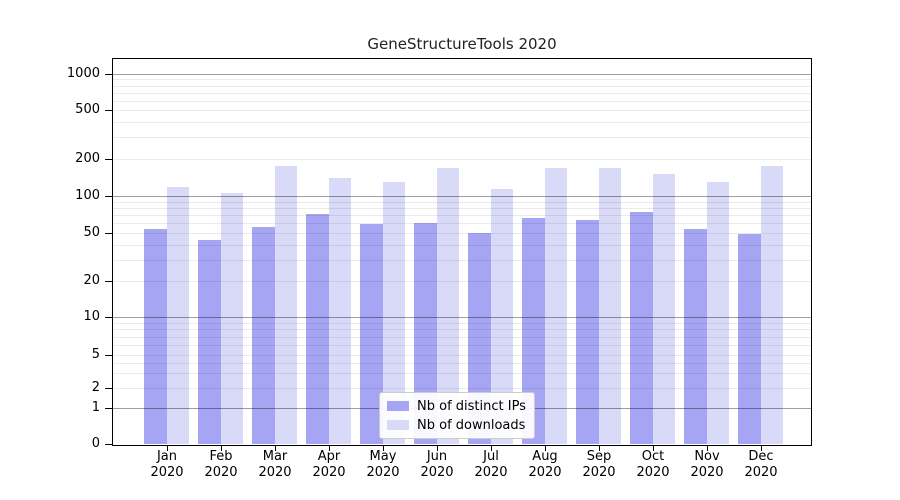  What do you see at coordinates (95, 443) in the screenshot?
I see `y-tick-label: 0` at bounding box center [95, 443].